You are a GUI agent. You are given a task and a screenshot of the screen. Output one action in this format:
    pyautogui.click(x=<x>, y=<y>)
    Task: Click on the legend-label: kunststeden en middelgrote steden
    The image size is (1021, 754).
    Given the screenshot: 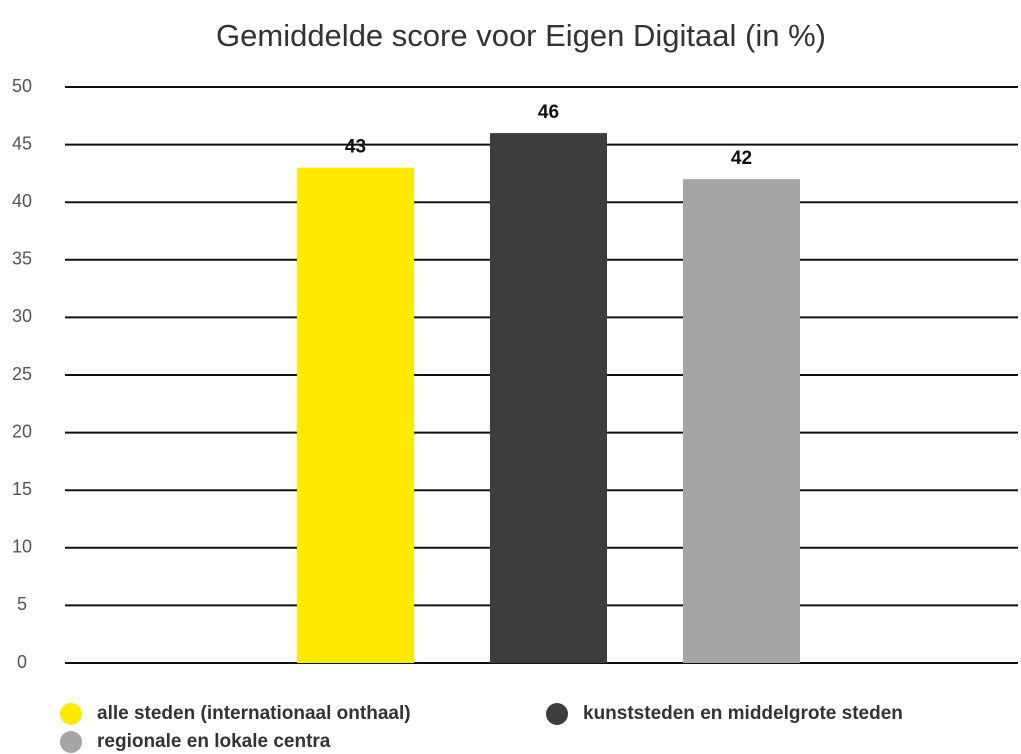 What is the action you would take?
    pyautogui.click(x=743, y=713)
    